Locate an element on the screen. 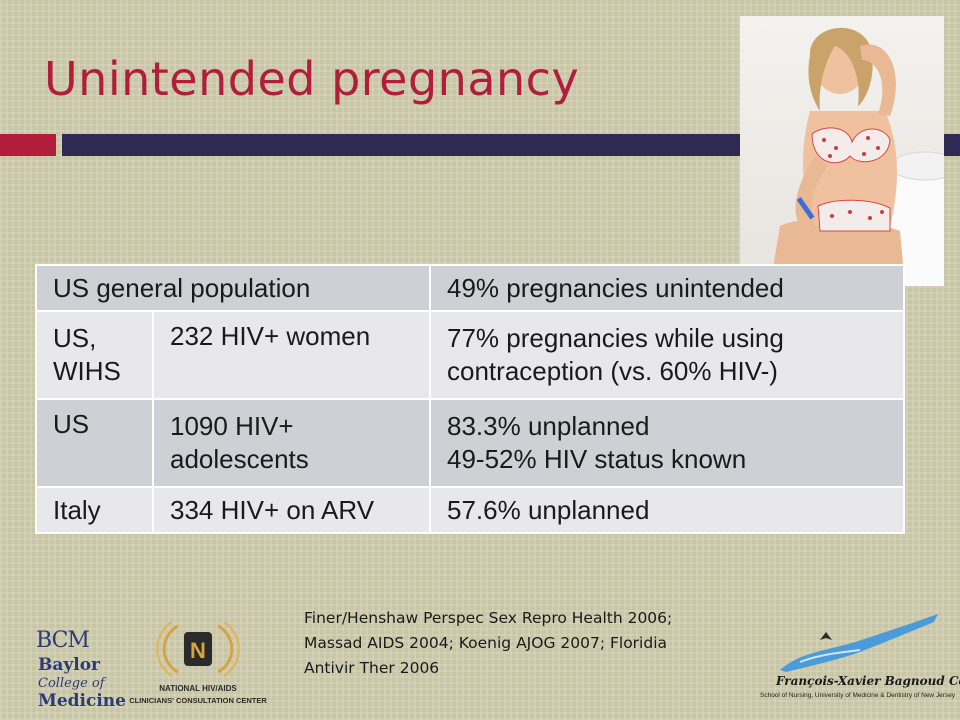  fxb-emblem-icon is located at coordinates (859, 643).